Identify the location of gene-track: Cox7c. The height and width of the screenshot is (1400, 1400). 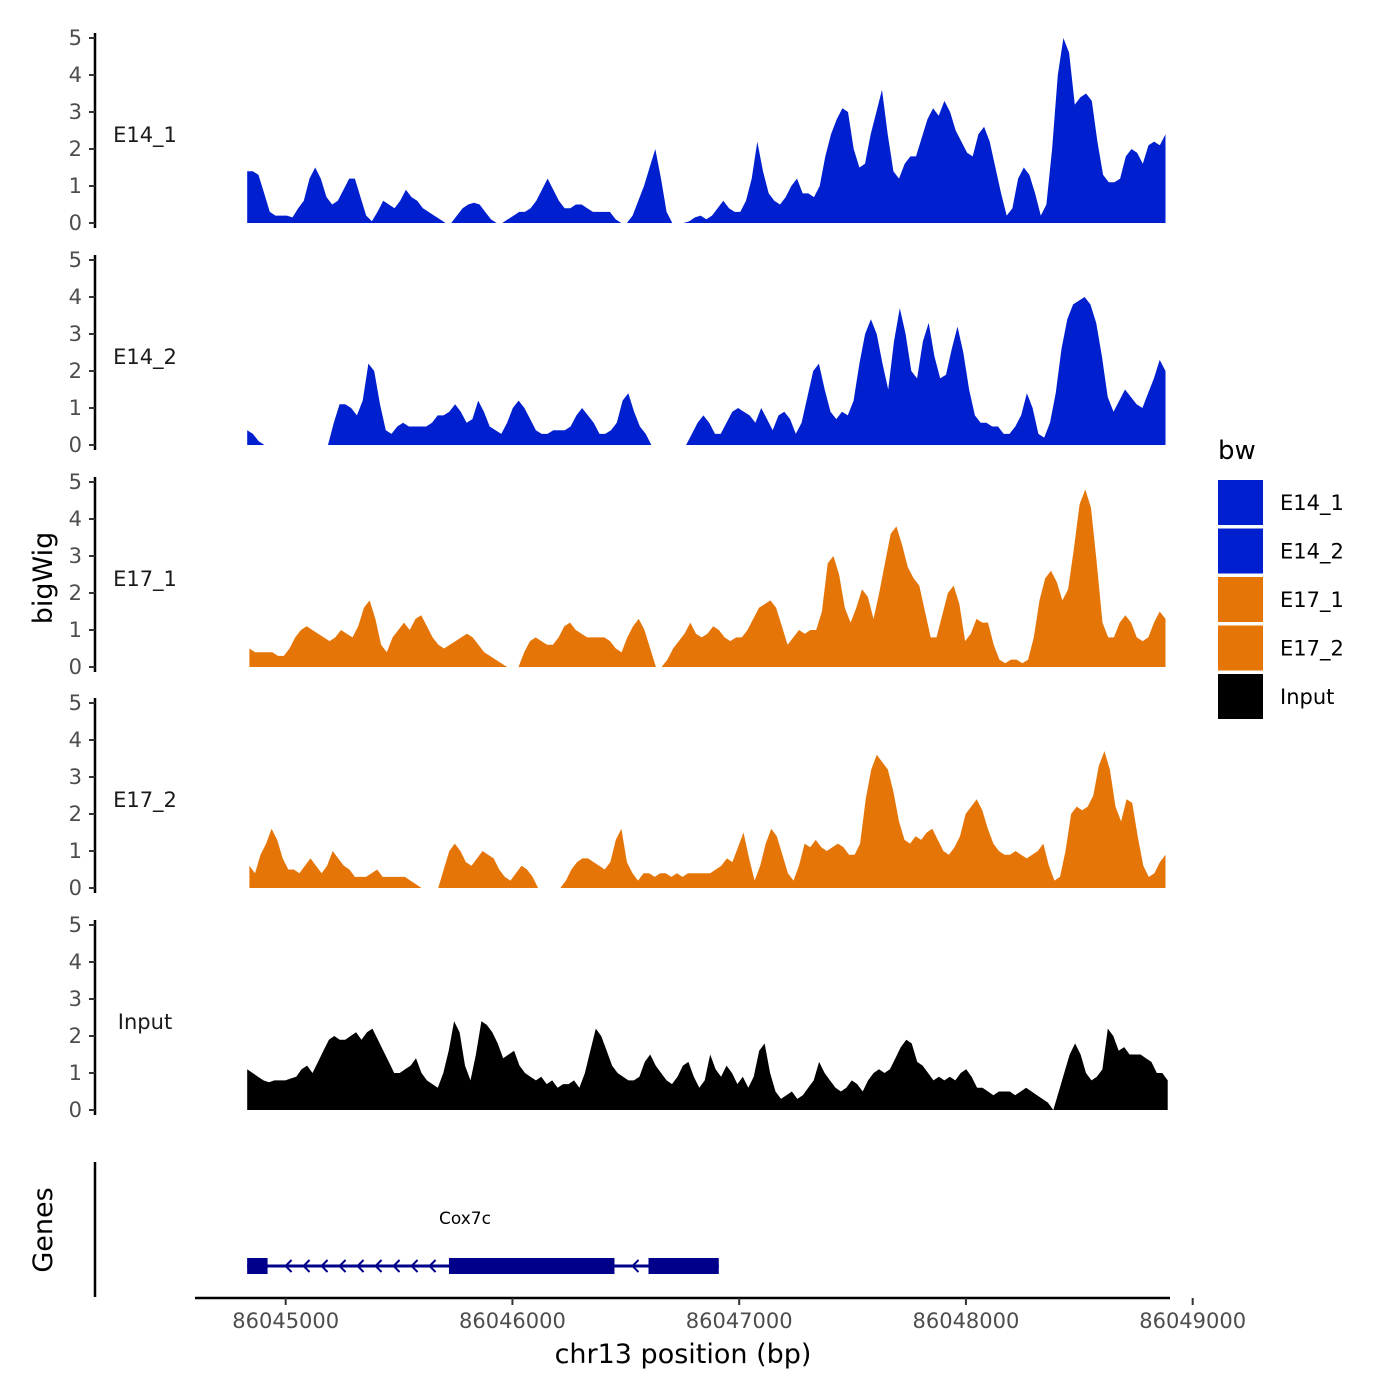
(406, 1229).